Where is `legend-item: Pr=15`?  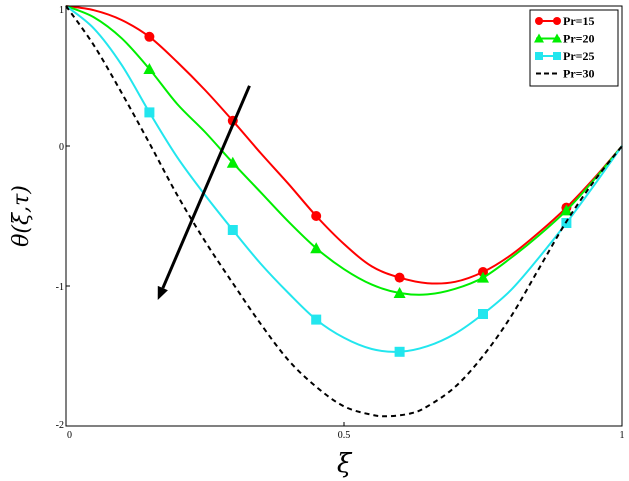 legend-item: Pr=15 is located at coordinates (565, 21).